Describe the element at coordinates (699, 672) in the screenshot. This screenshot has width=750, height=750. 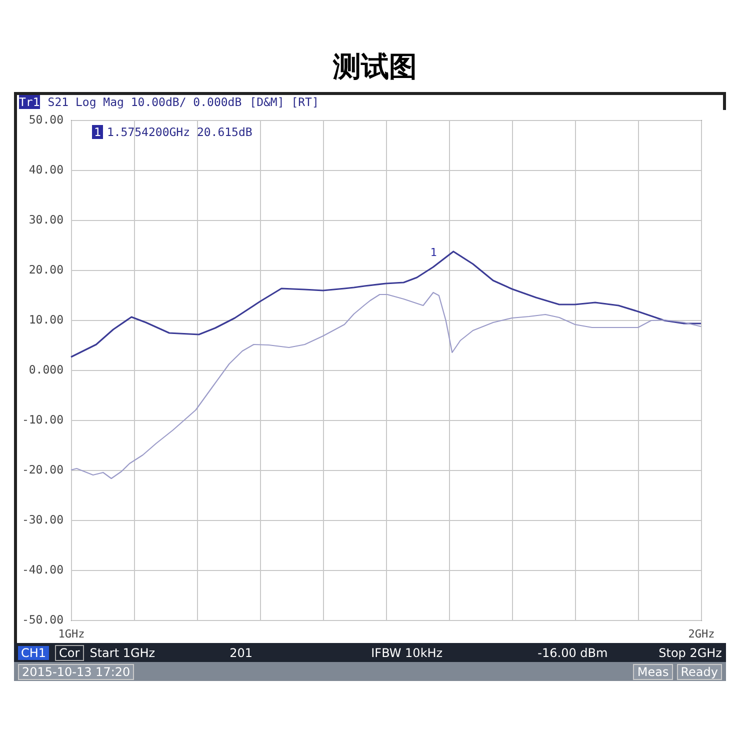
I see `text: Ready` at that location.